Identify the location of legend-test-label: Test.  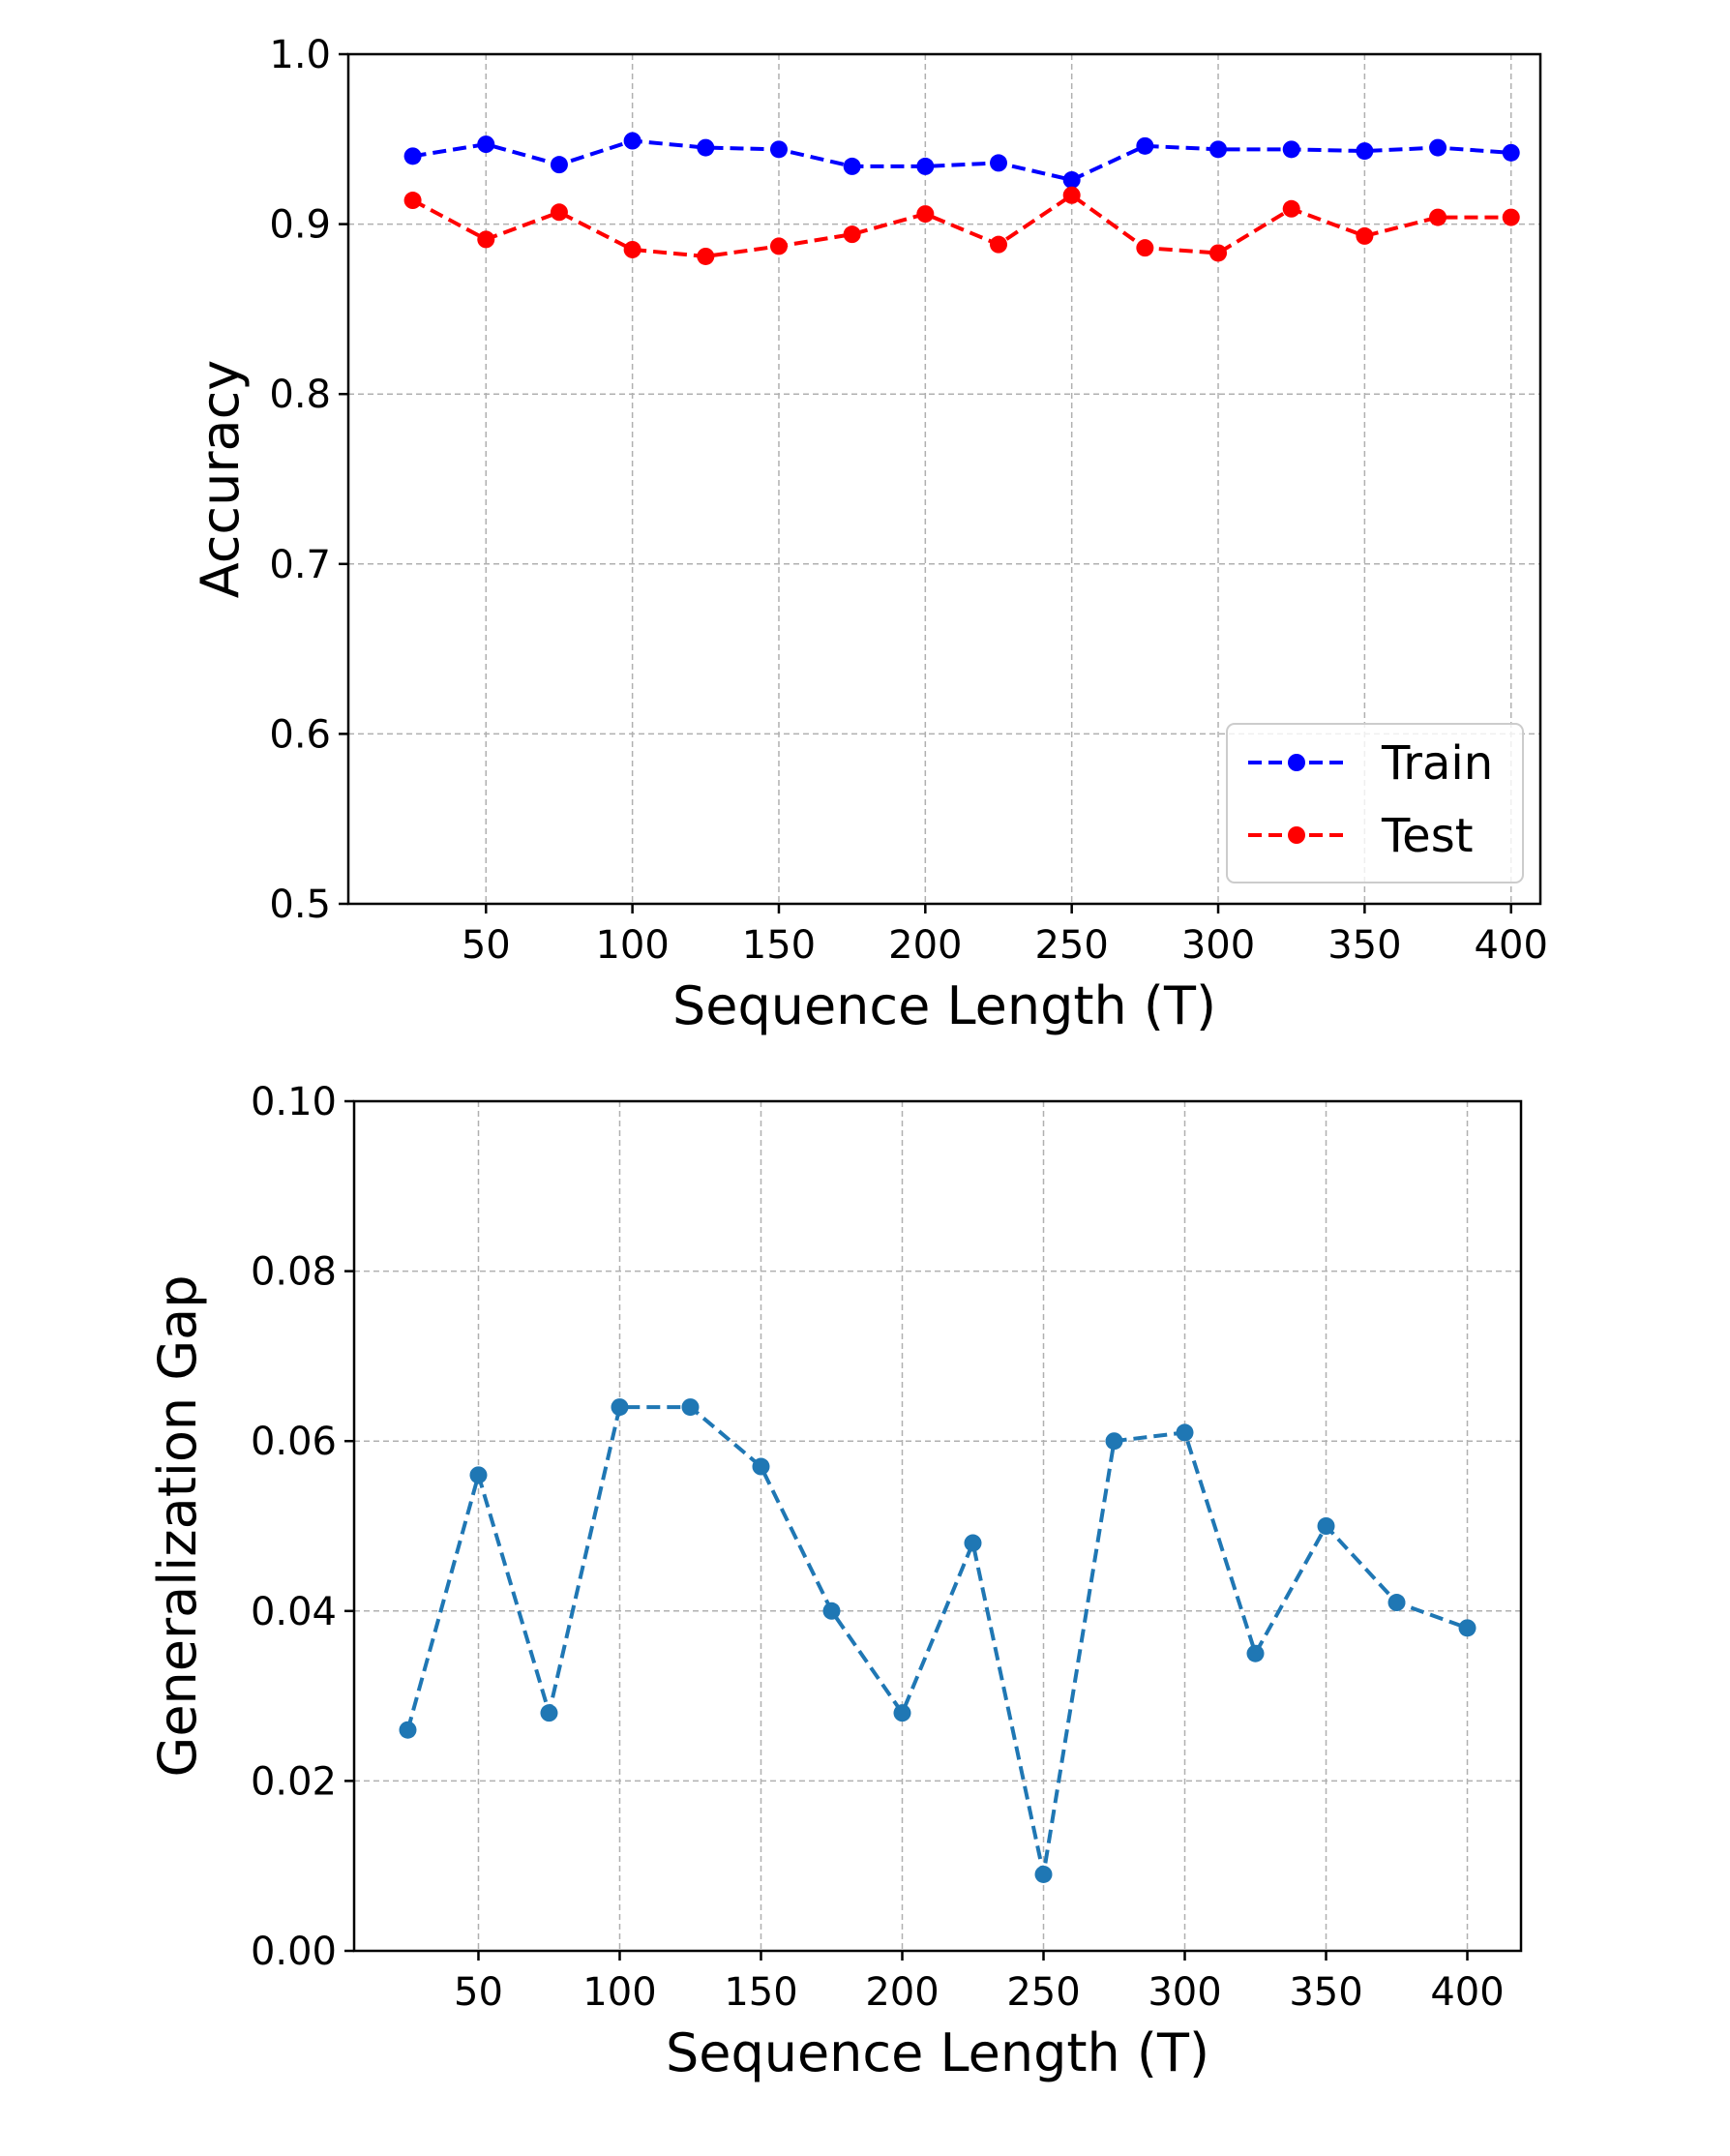
(1427, 836).